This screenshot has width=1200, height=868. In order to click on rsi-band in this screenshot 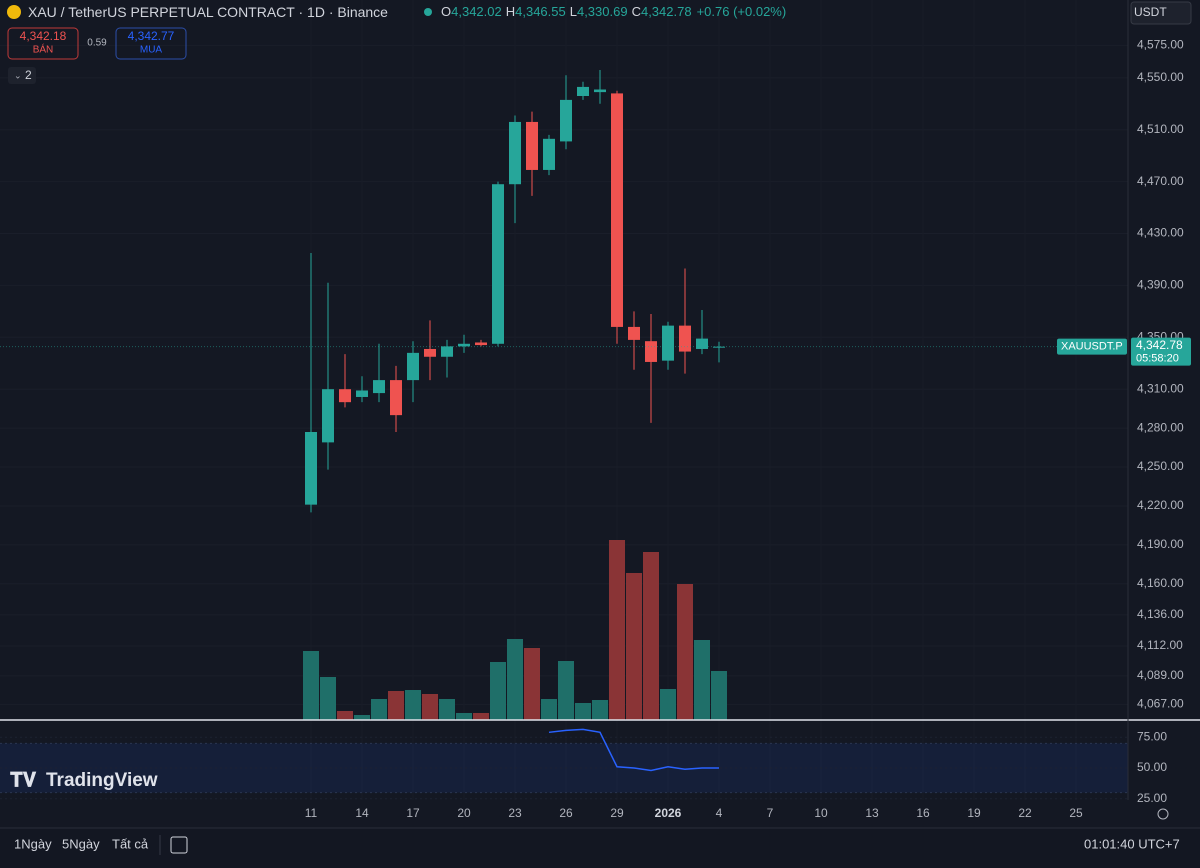, I will do `click(564, 768)`.